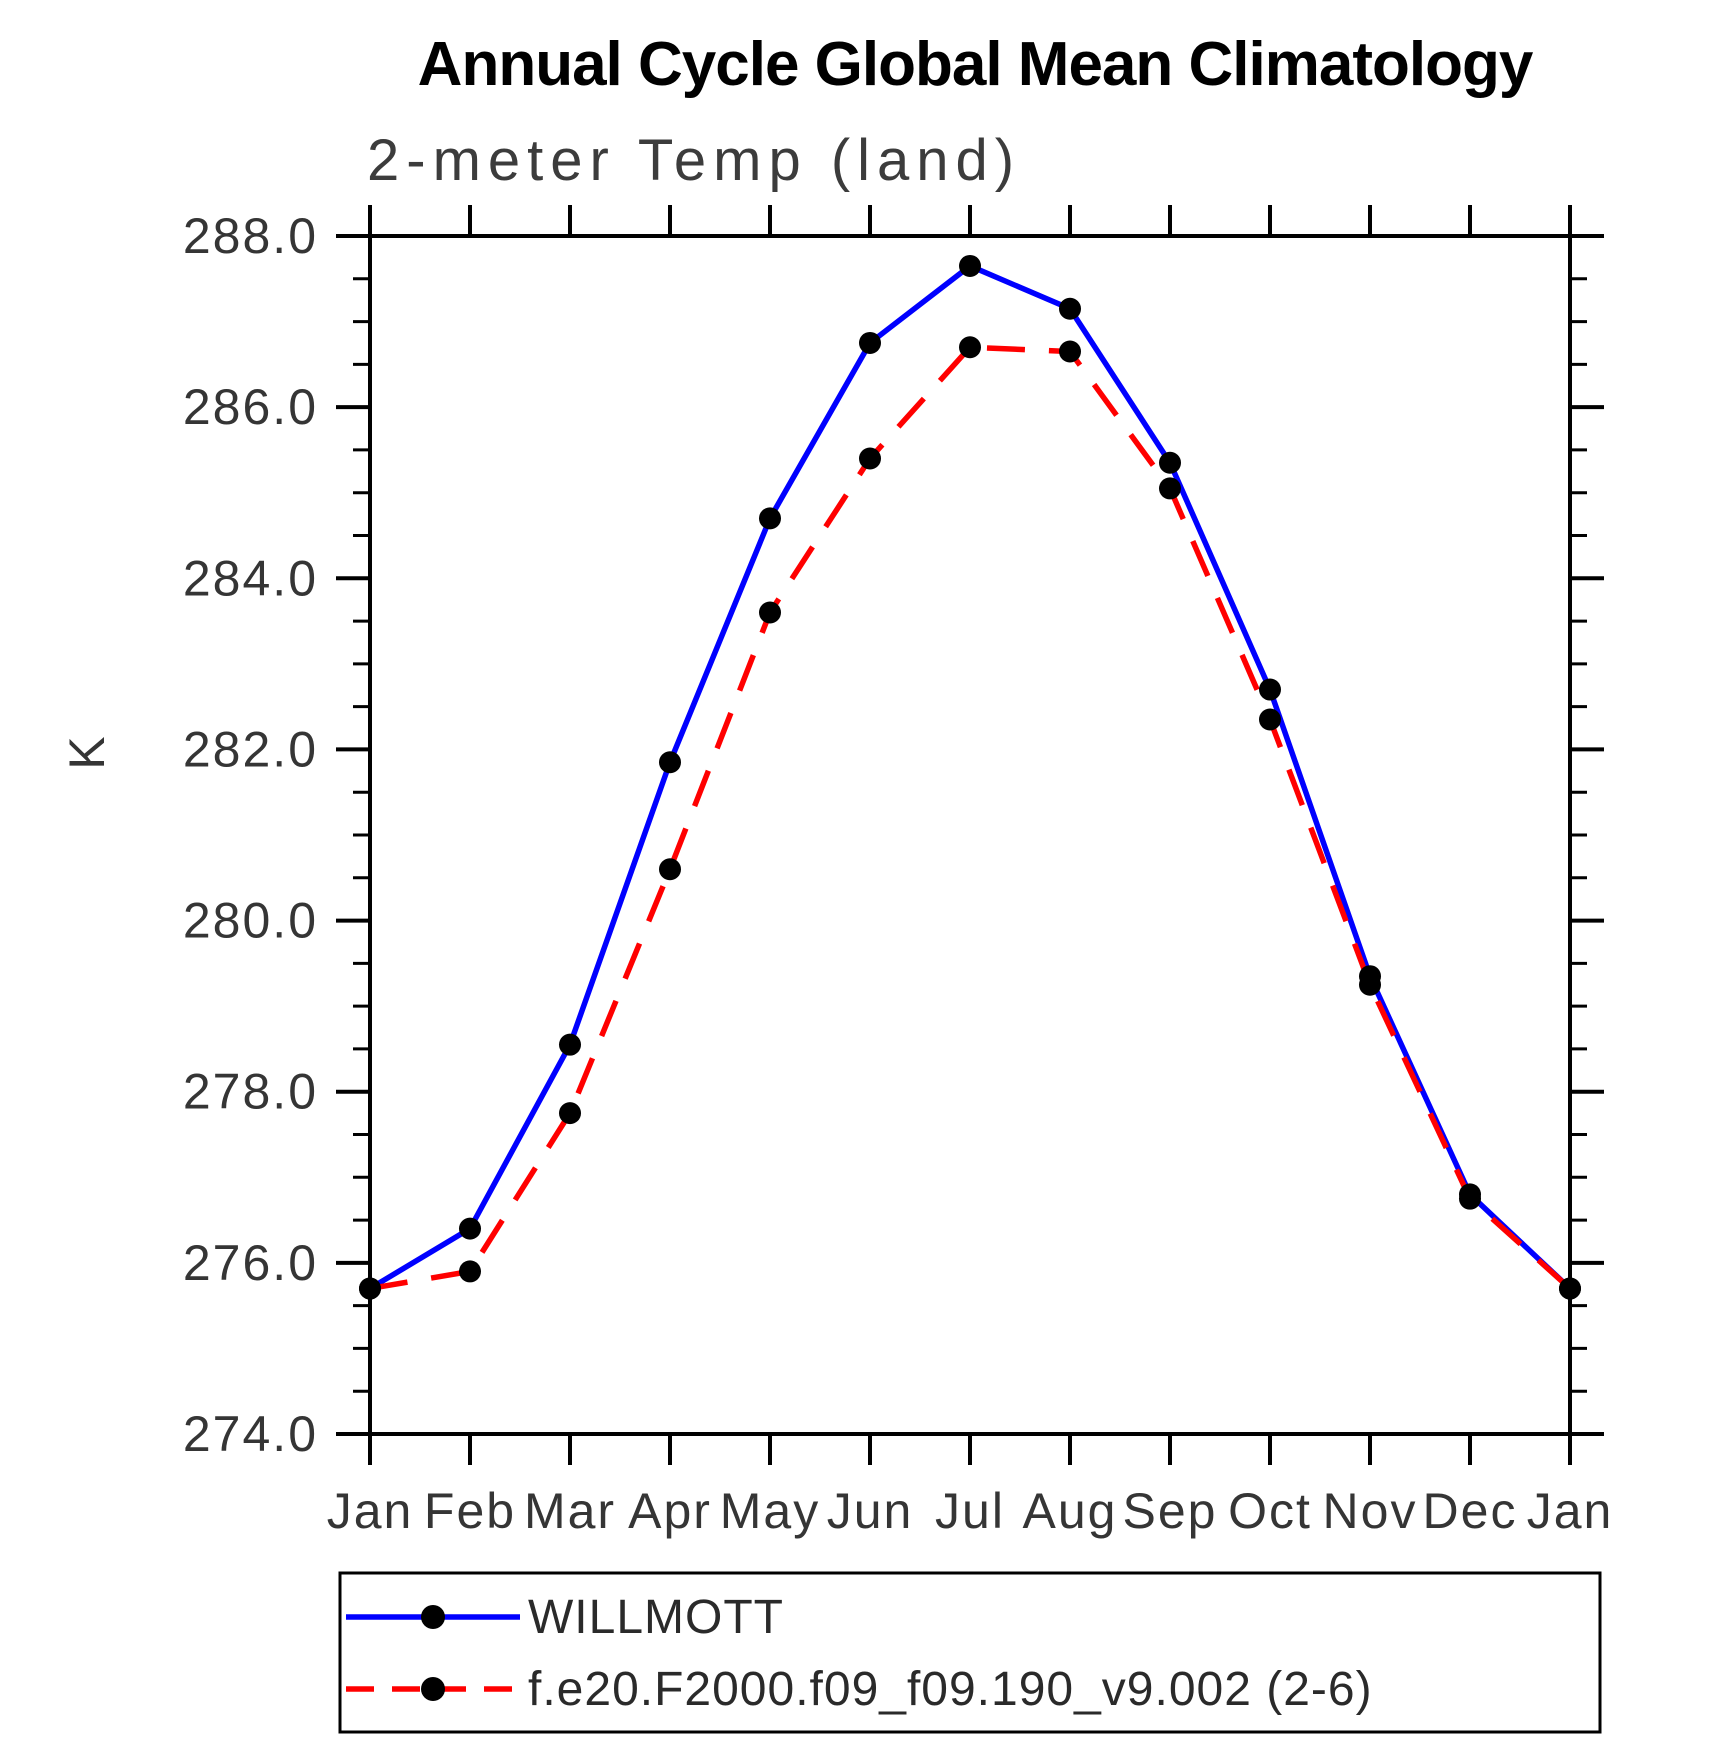 The image size is (1710, 1740). Describe the element at coordinates (970, 1511) in the screenshot. I see `x-tick-label: Jul` at that location.